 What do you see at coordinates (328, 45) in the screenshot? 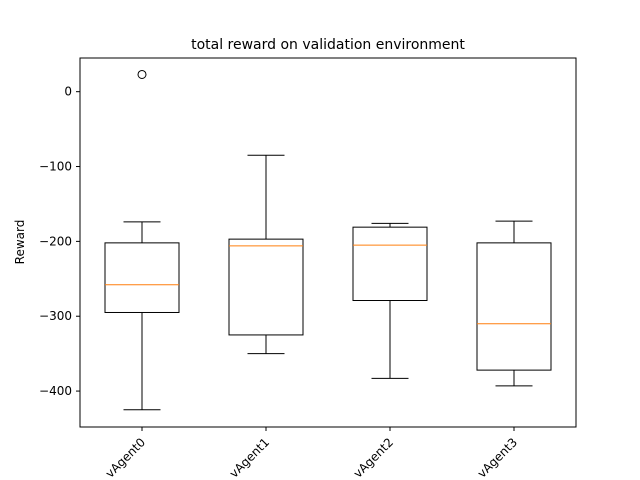
I see `chart-title: total reward on validation environment` at bounding box center [328, 45].